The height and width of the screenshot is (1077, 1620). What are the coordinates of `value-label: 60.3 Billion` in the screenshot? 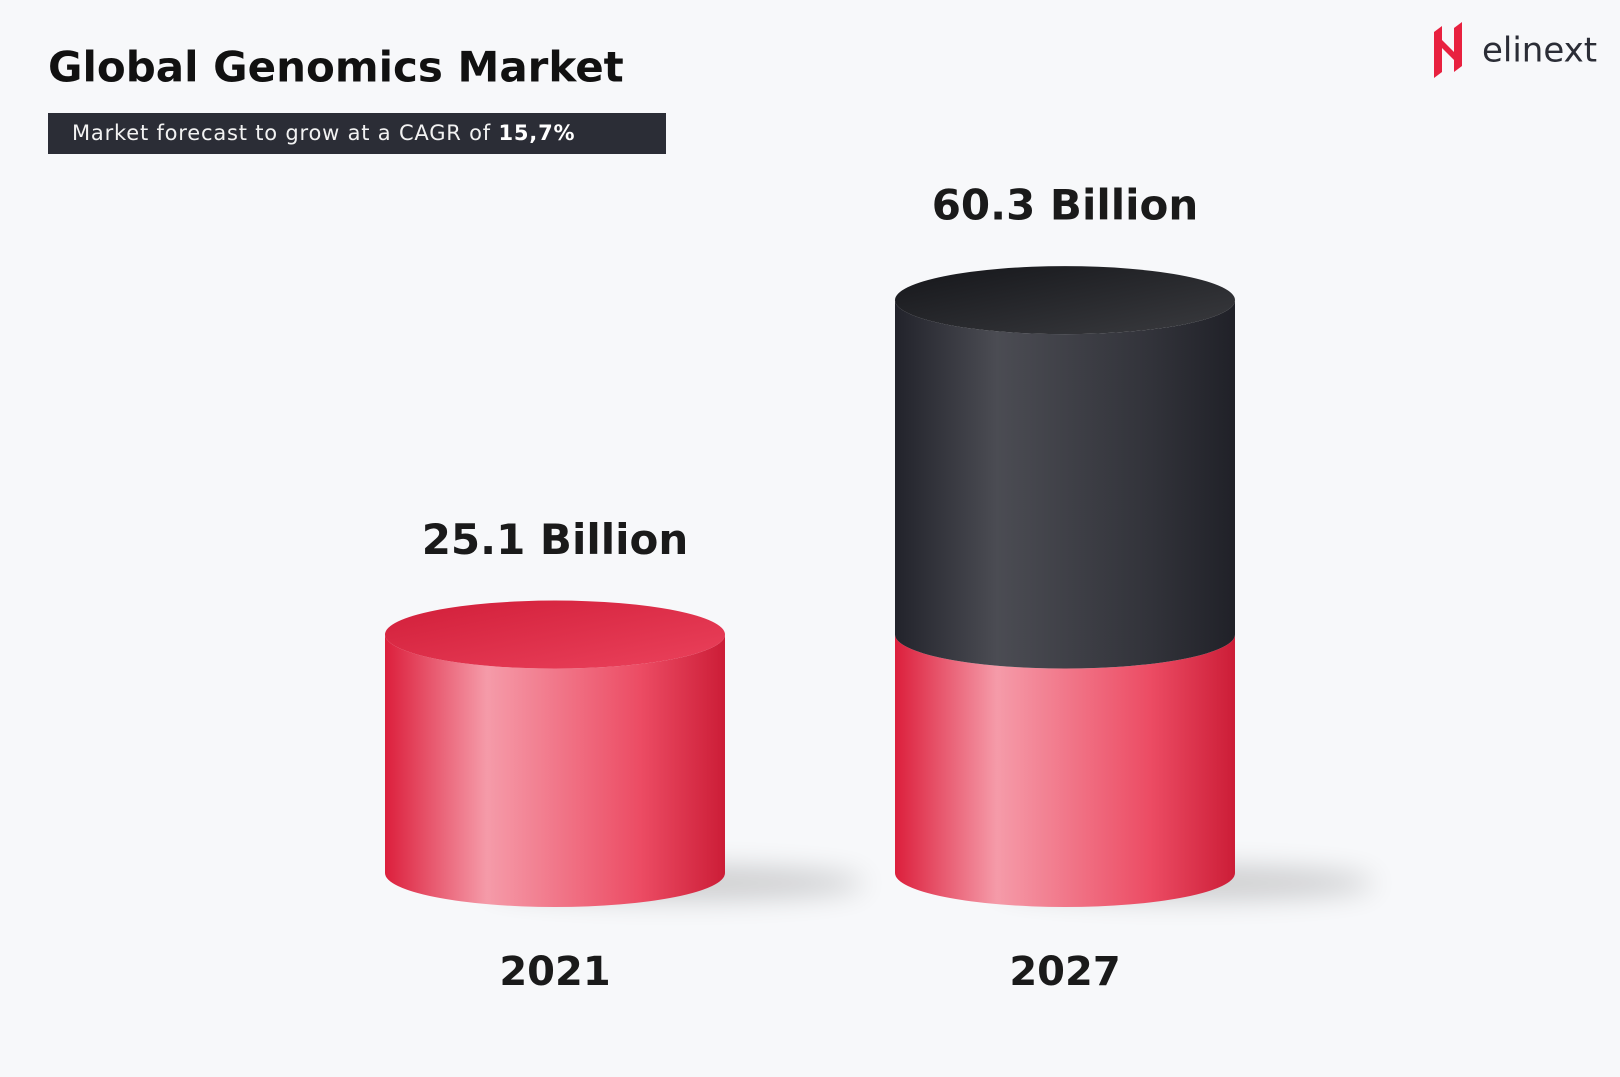 It's located at (1065, 205).